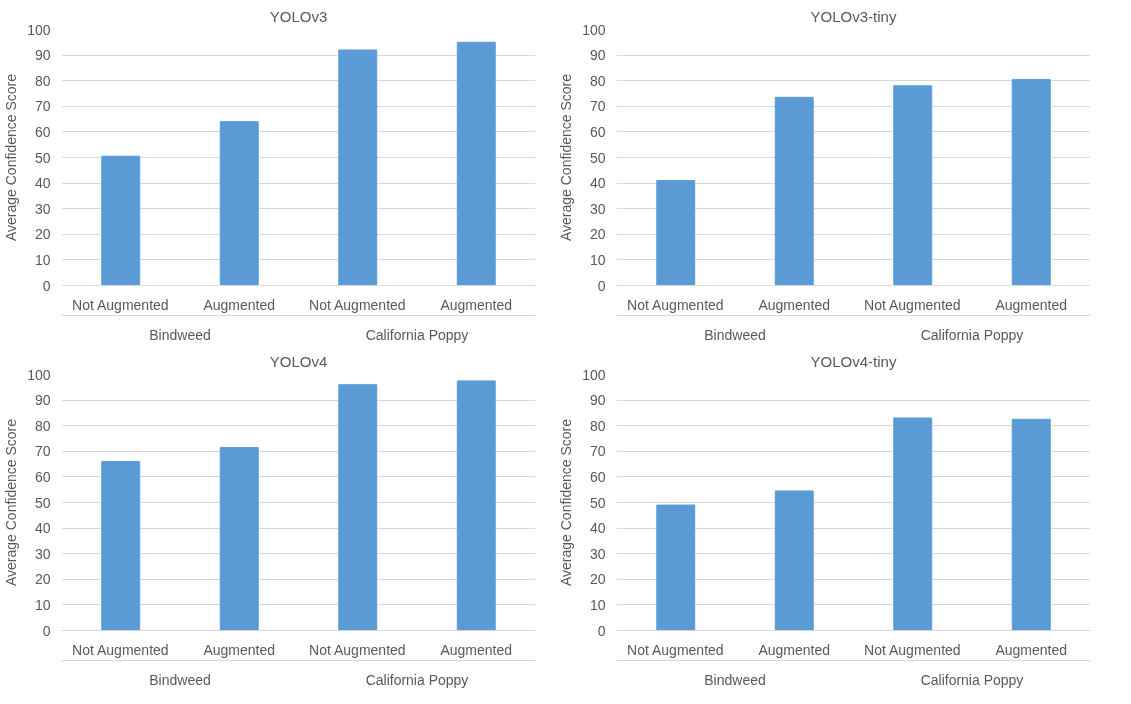  Describe the element at coordinates (298, 361) in the screenshot. I see `chart-title: YOLOv4` at that location.